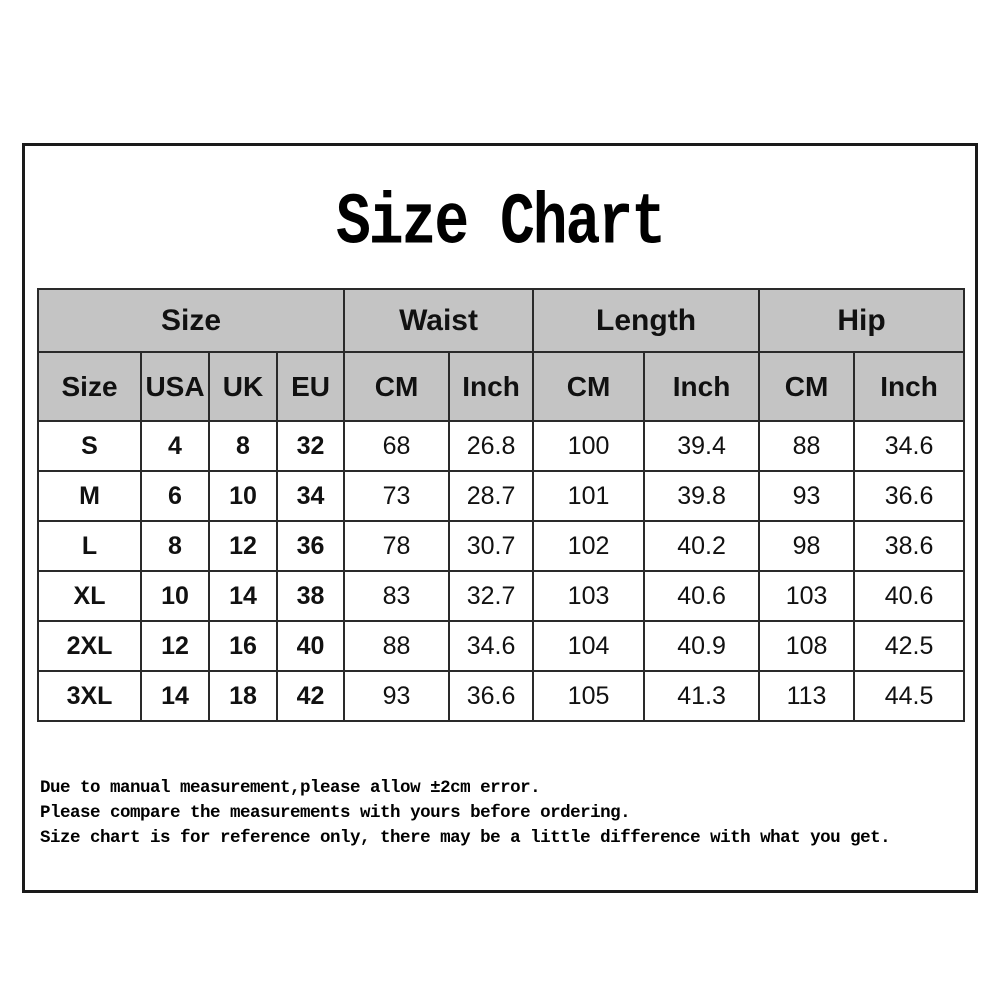 This screenshot has width=1001, height=1001. I want to click on table-cell: 18, so click(243, 696).